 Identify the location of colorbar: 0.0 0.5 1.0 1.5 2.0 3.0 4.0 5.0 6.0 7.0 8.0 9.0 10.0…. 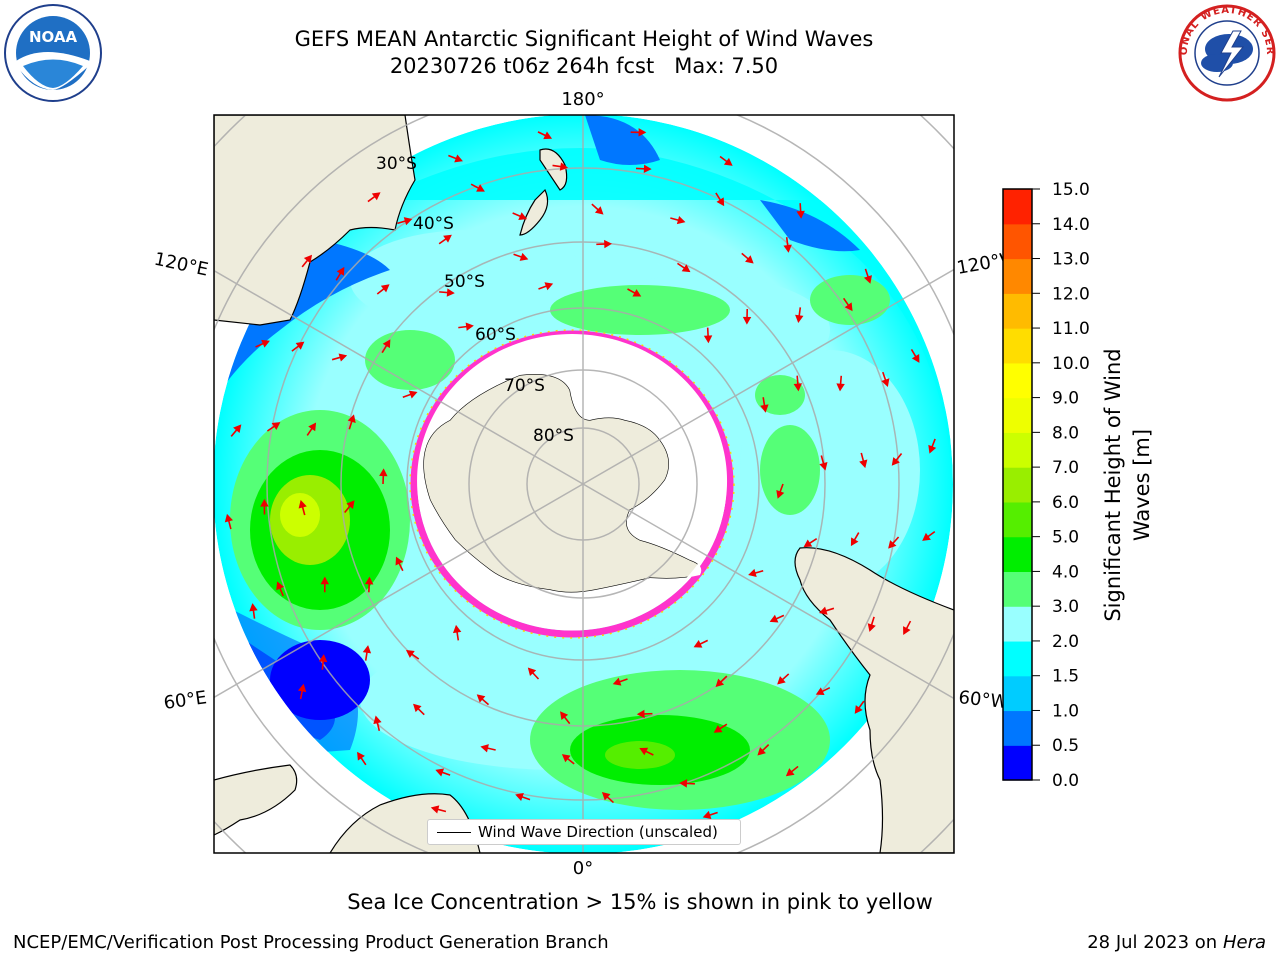
(1046, 485).